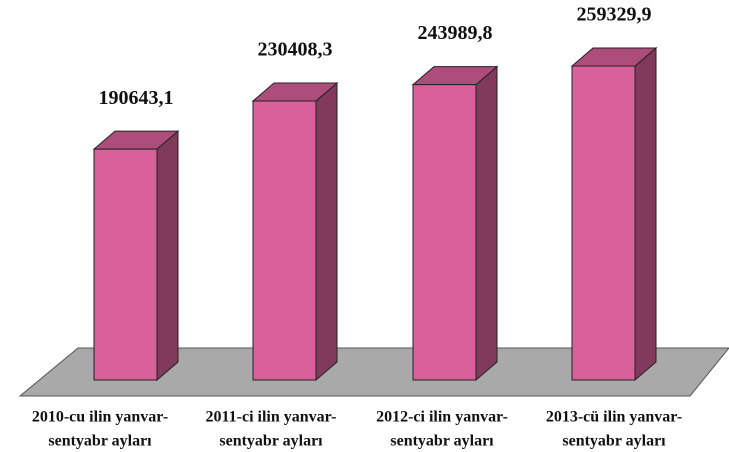 The height and width of the screenshot is (452, 729). What do you see at coordinates (455, 33) in the screenshot?
I see `value-label: 243989,8` at bounding box center [455, 33].